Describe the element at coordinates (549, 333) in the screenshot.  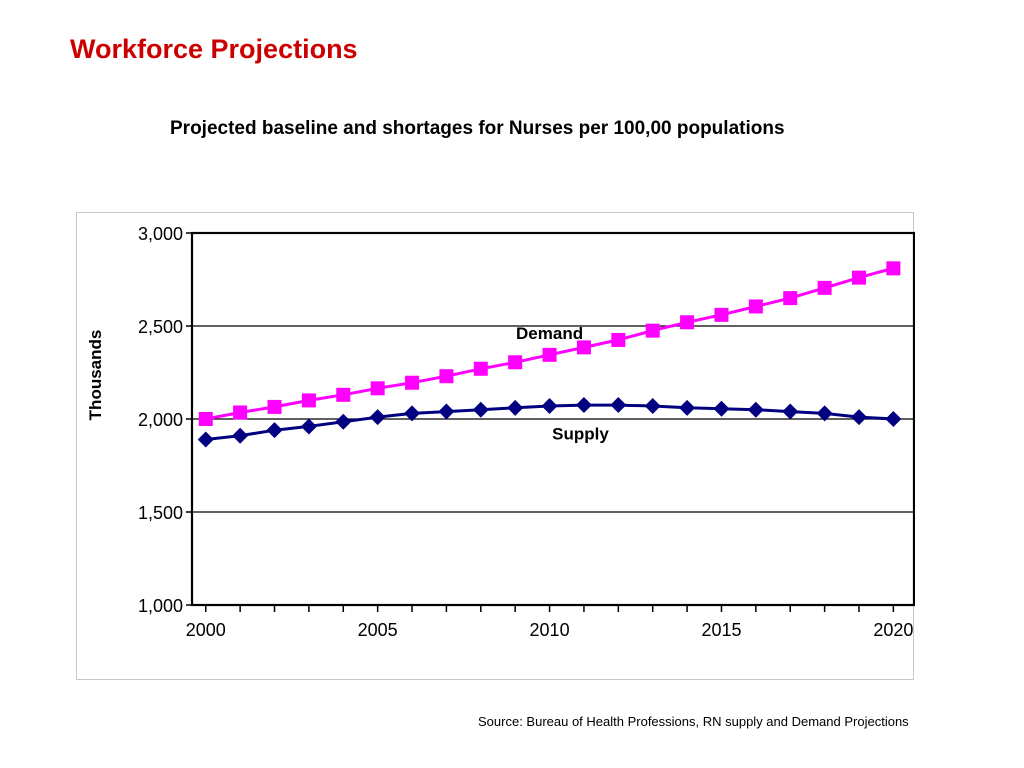
I see `demand-annotation: Demand` at that location.